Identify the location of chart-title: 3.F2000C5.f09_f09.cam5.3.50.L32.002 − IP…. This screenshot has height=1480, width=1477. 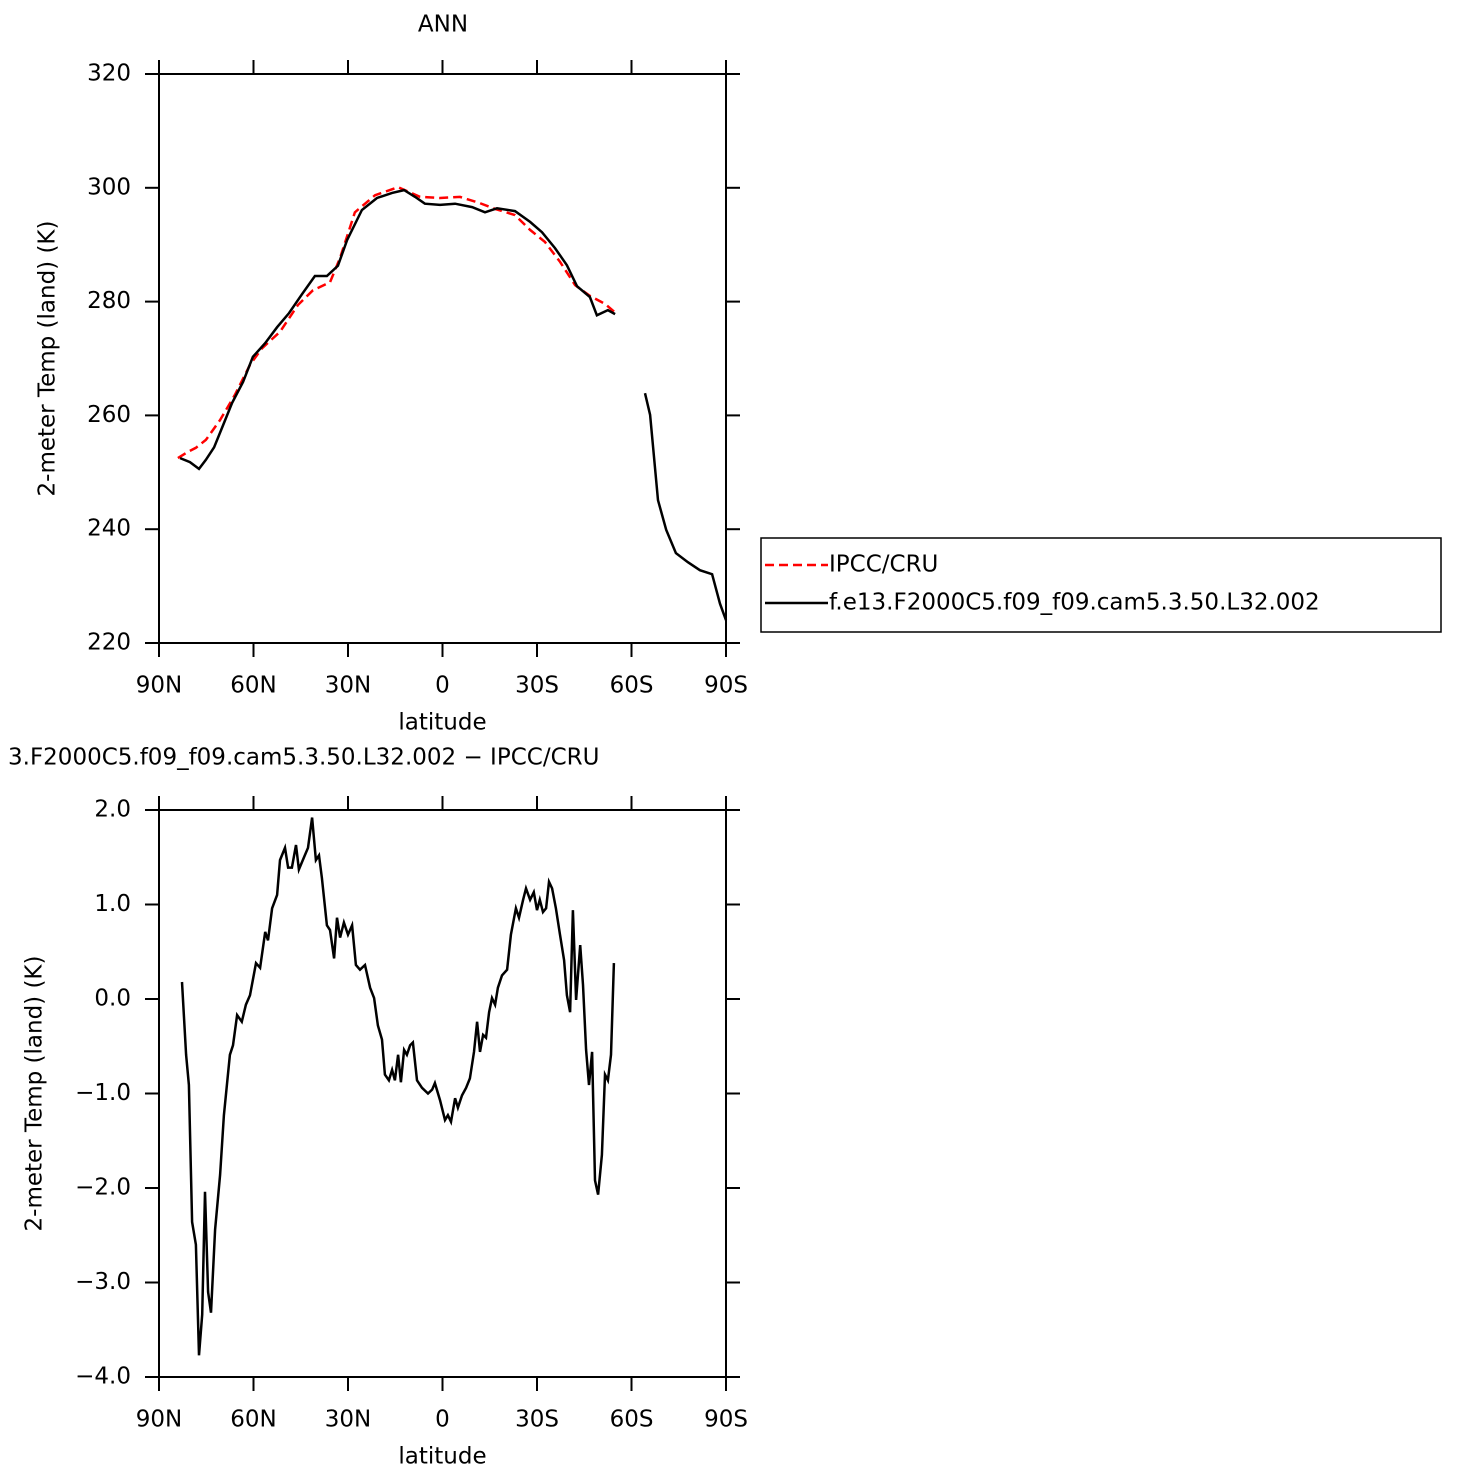
(303, 758).